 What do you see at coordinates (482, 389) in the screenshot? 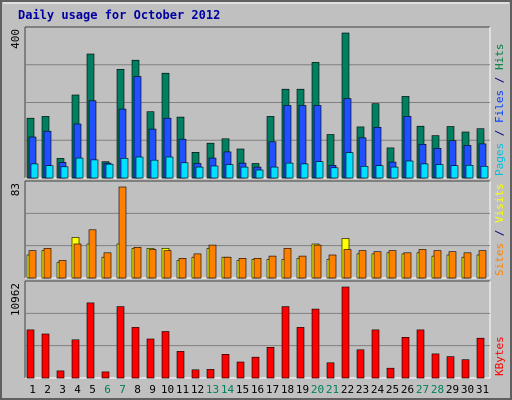
I see `x-tick-label-day-31: 31` at bounding box center [482, 389].